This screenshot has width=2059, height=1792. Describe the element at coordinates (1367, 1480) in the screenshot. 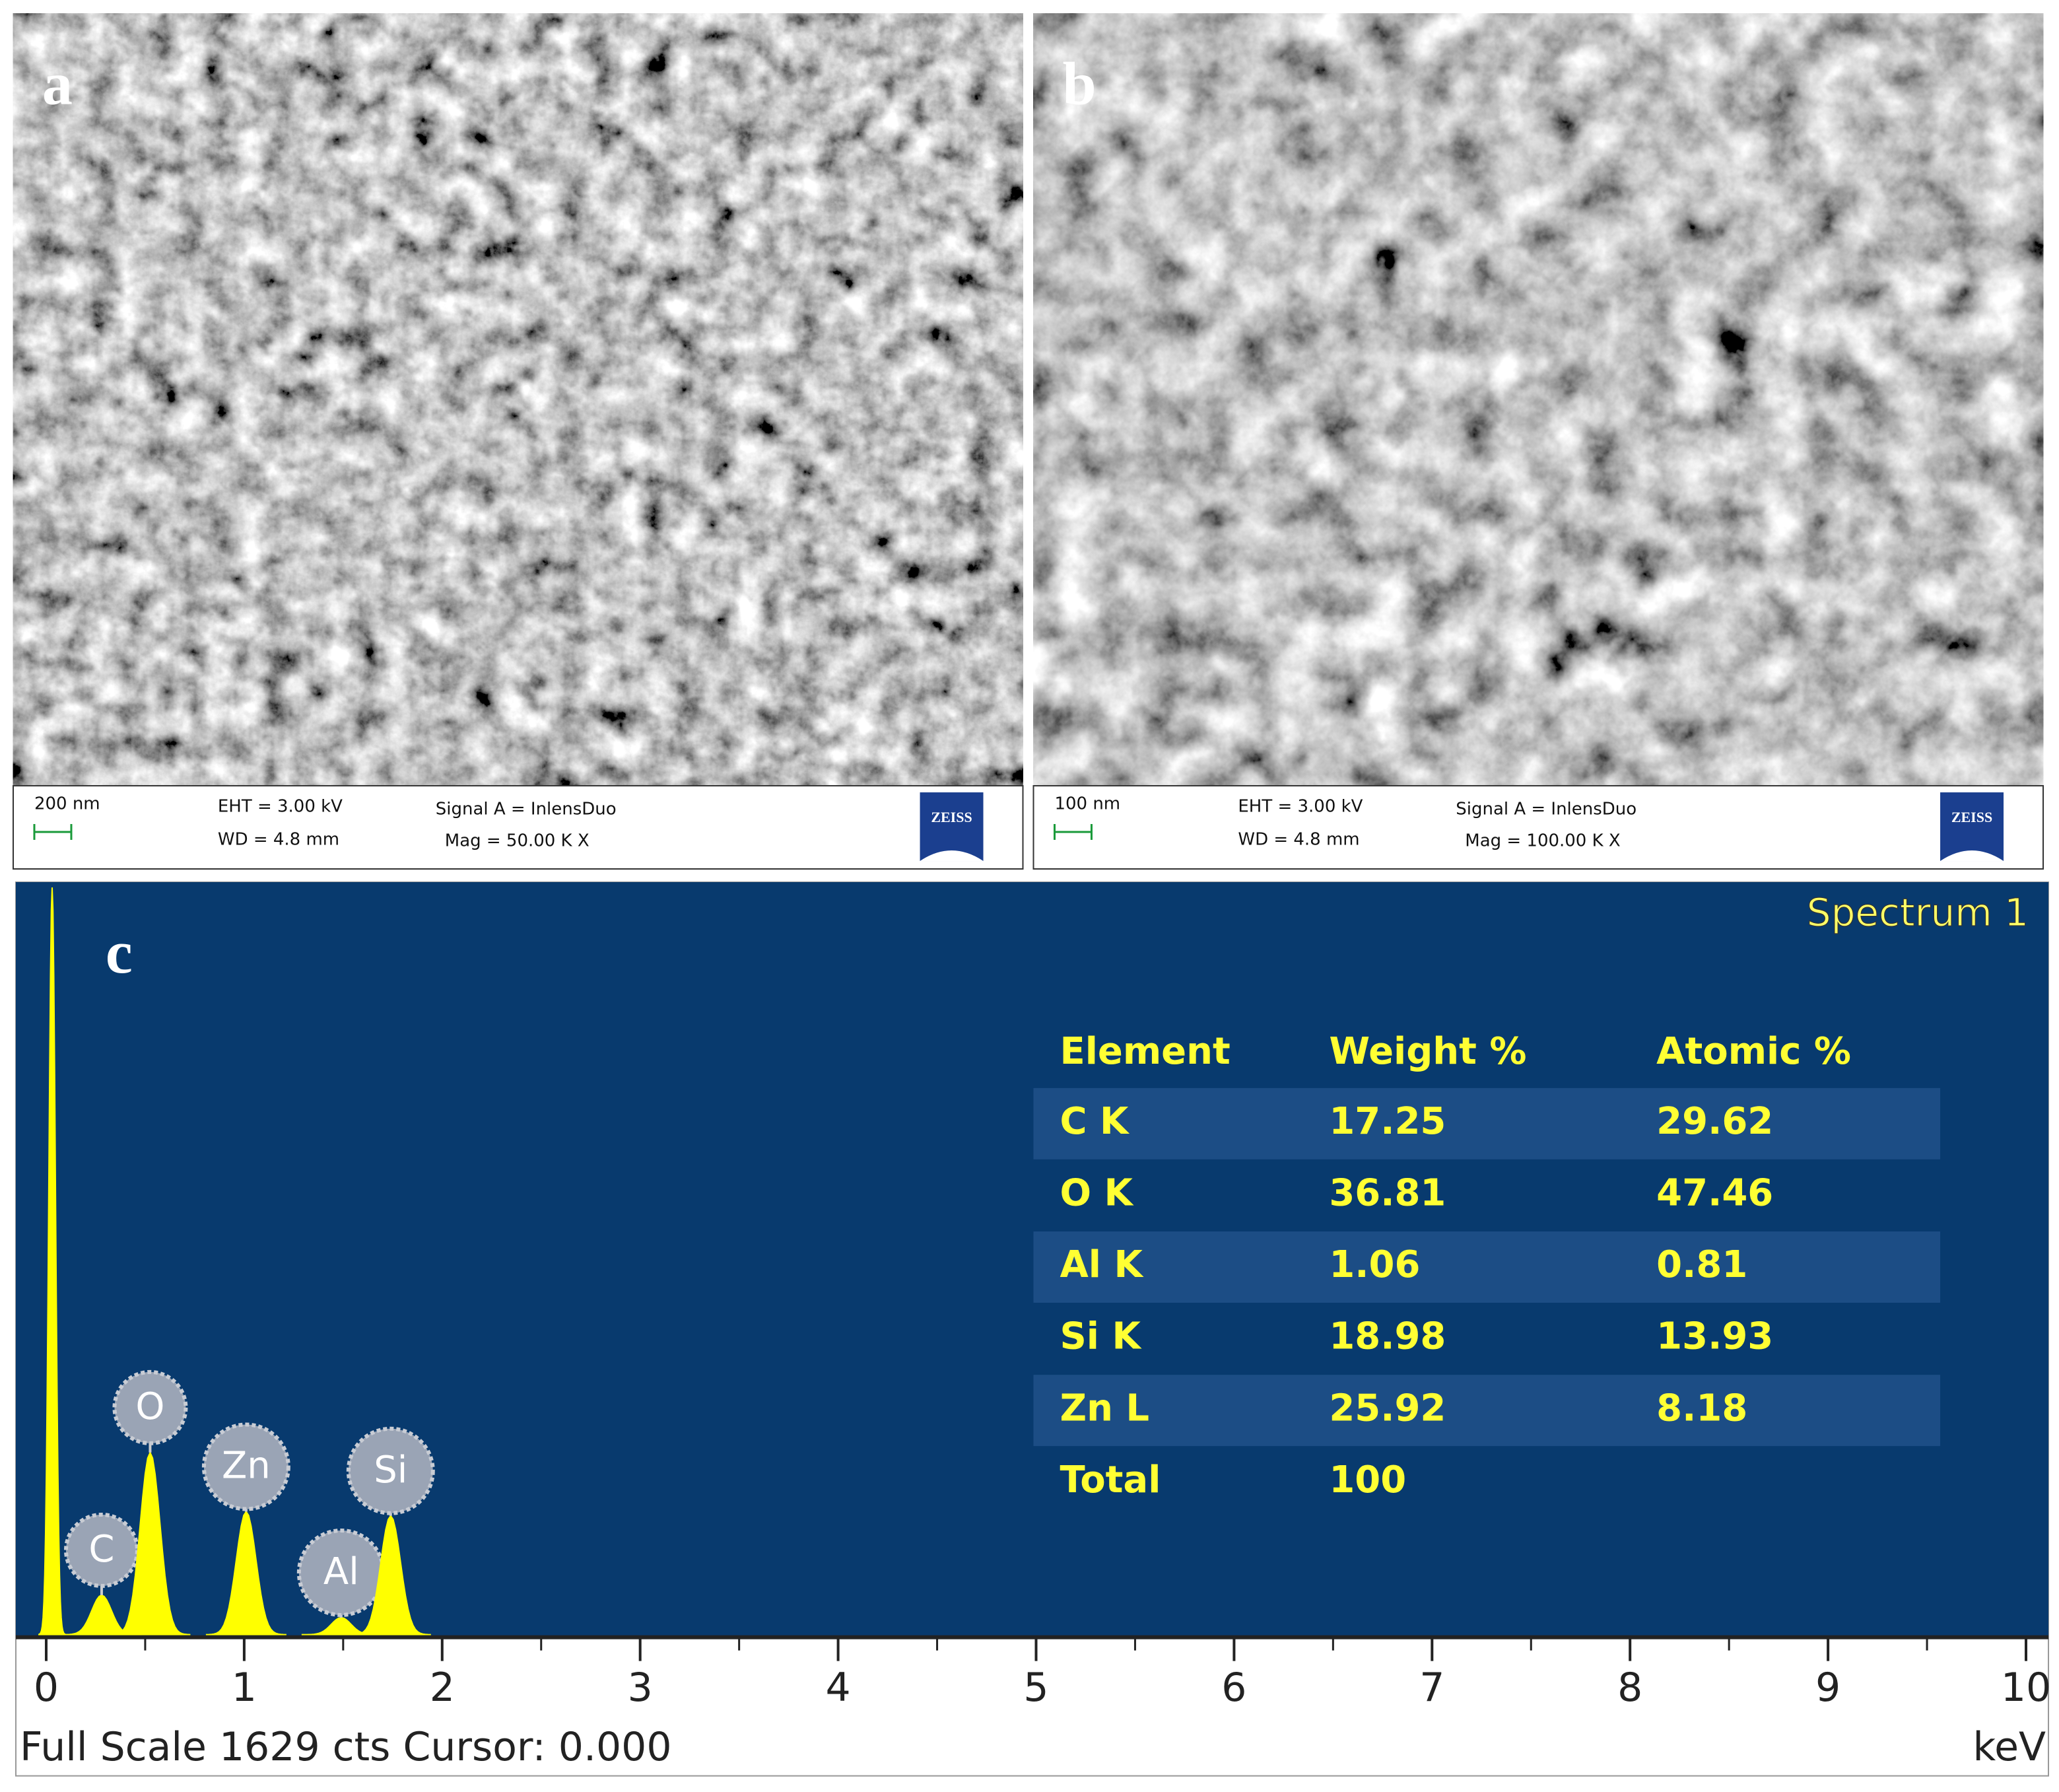

I see `table-cell: 100` at that location.